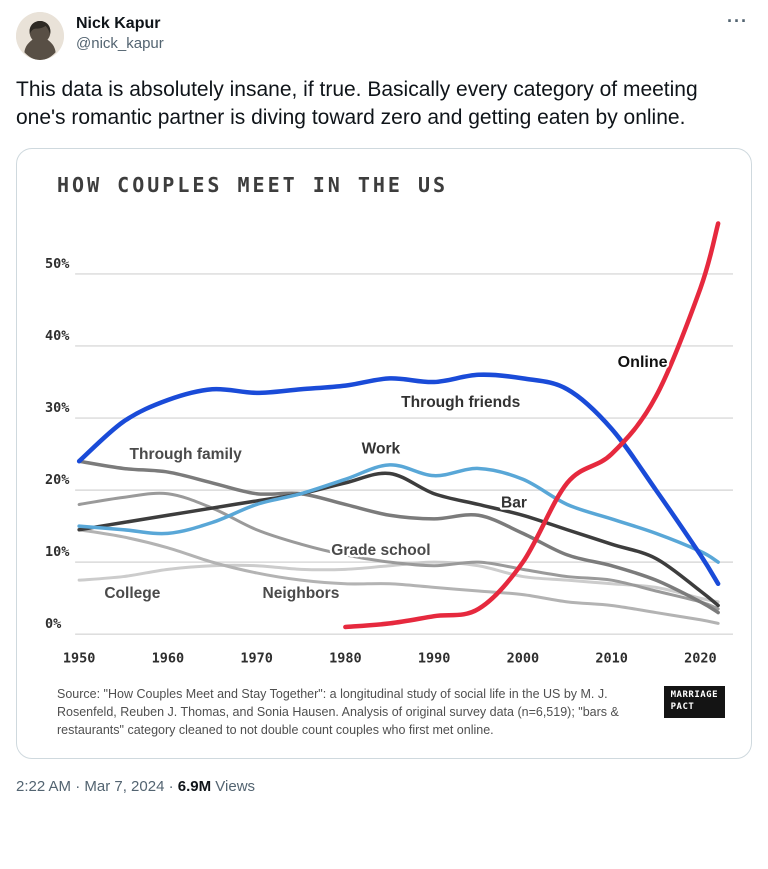  What do you see at coordinates (57, 408) in the screenshot?
I see `svg-text: 30%` at bounding box center [57, 408].